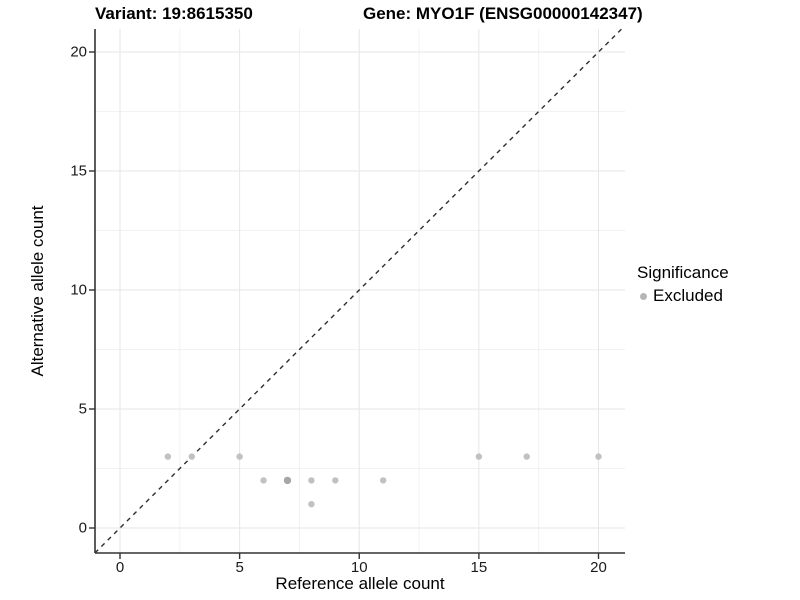 Image resolution: width=800 pixels, height=600 pixels. What do you see at coordinates (78, 290) in the screenshot?
I see `y-tick-label: 10` at bounding box center [78, 290].